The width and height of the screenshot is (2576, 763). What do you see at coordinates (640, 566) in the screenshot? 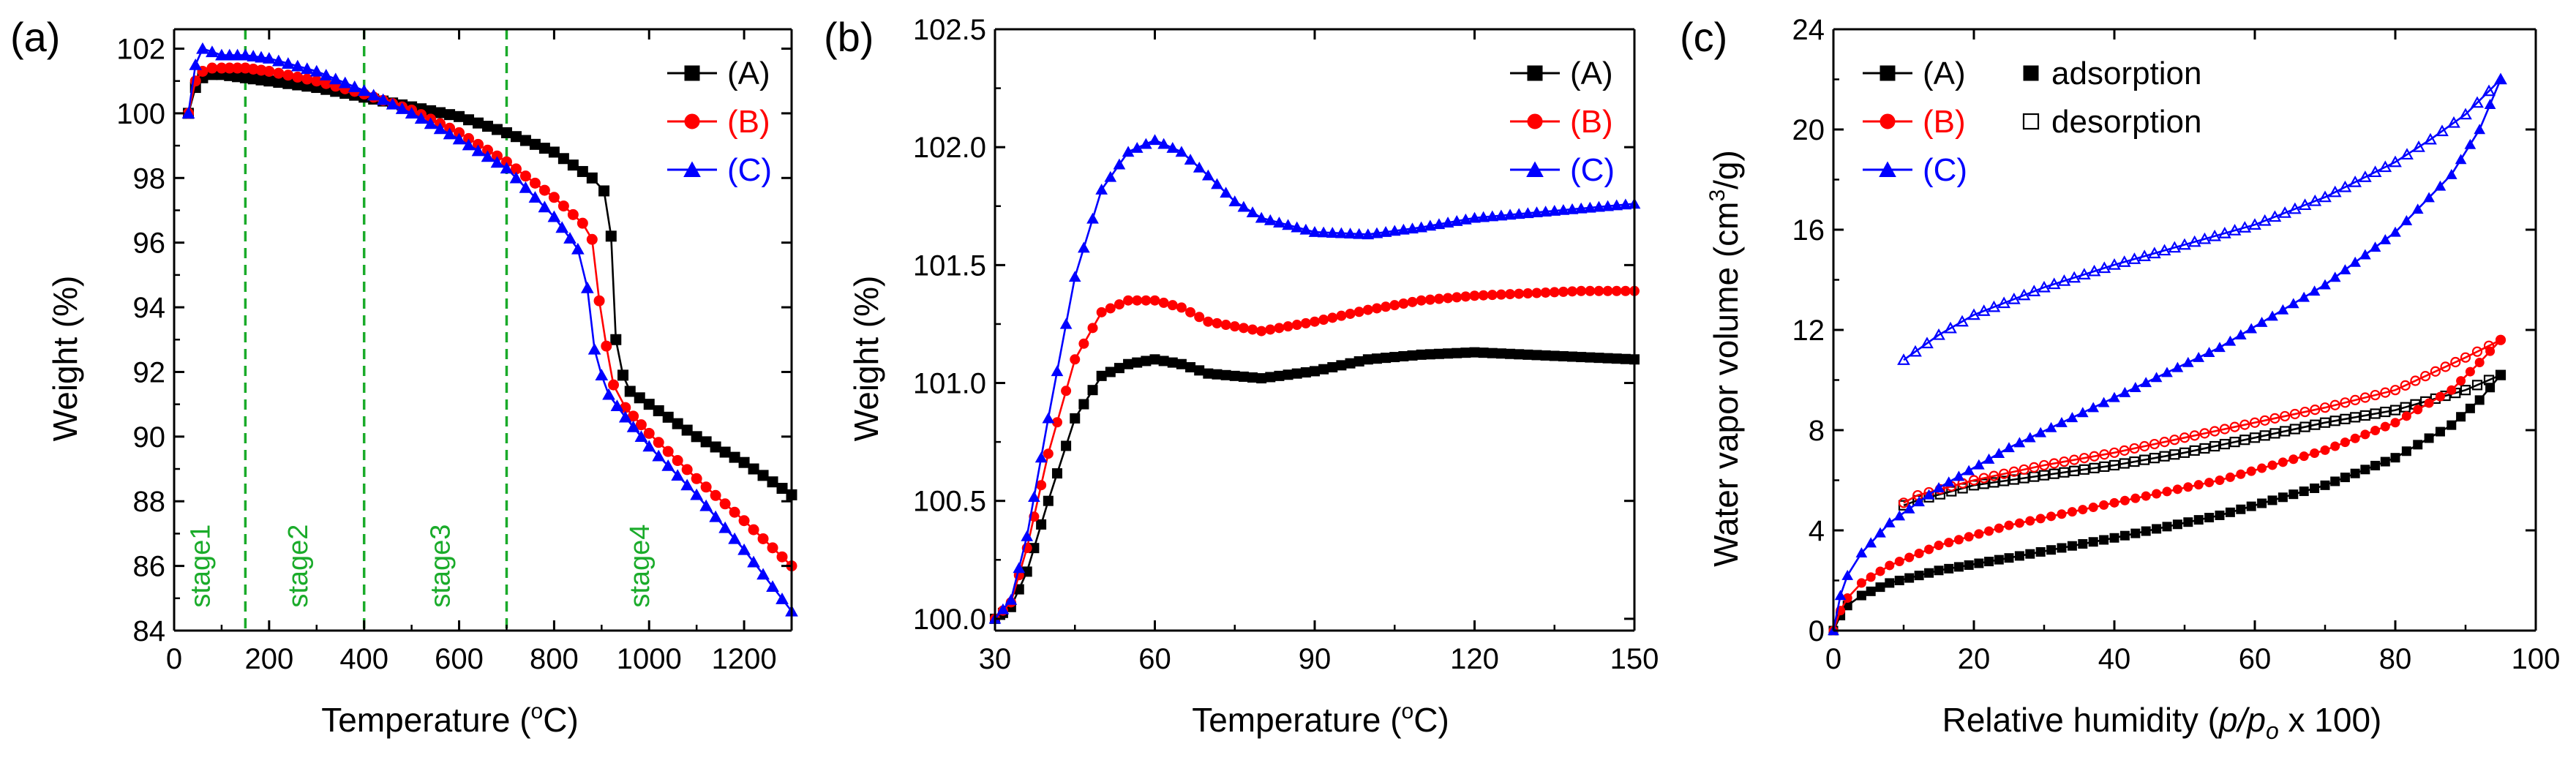
I see `stage-label: stage4` at bounding box center [640, 566].